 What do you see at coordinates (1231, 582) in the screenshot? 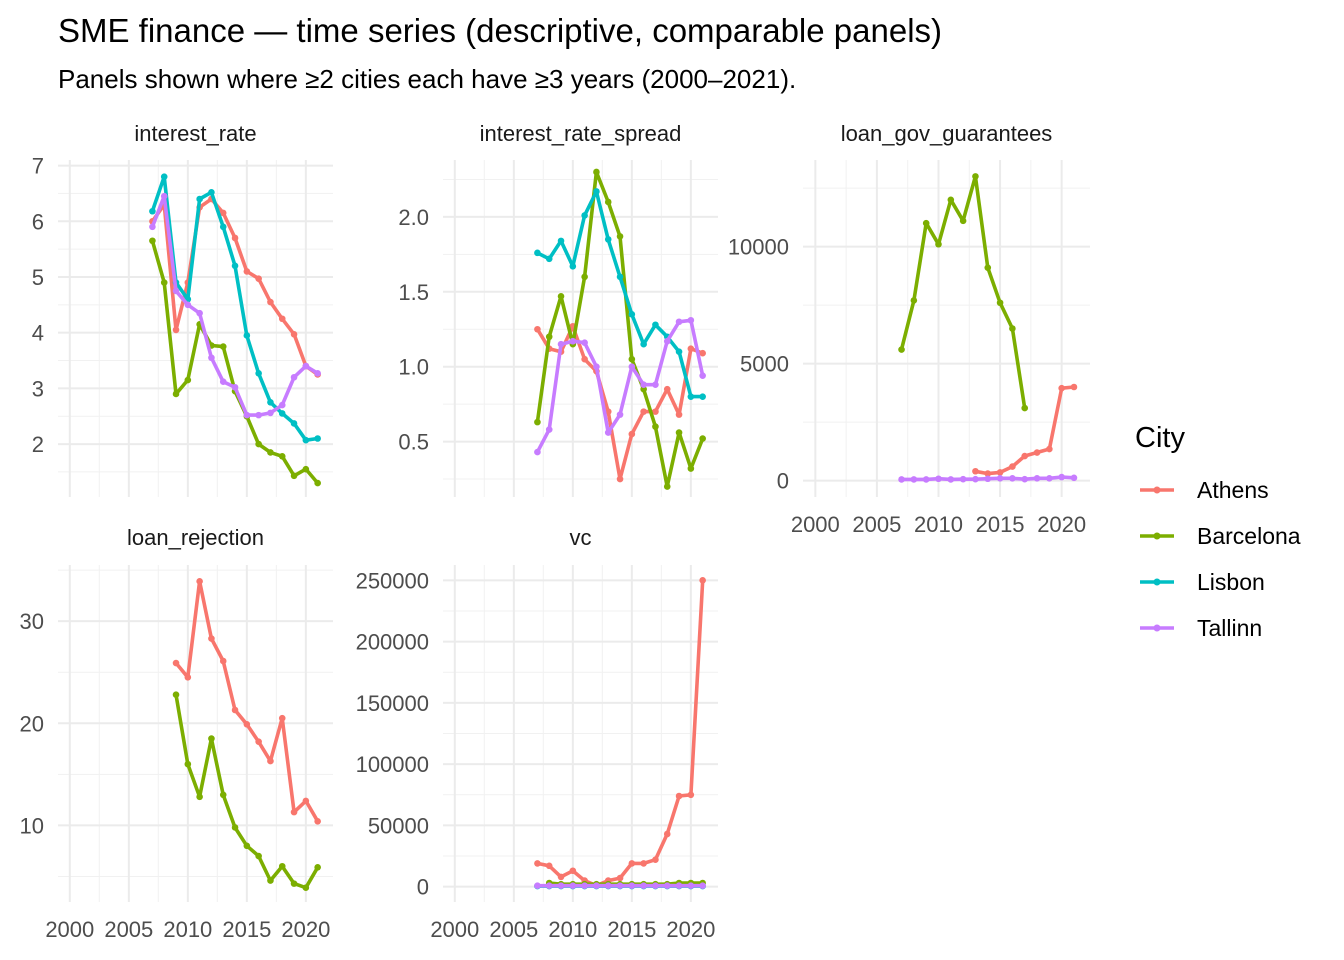
I see `legend-label: Lisbon` at bounding box center [1231, 582].